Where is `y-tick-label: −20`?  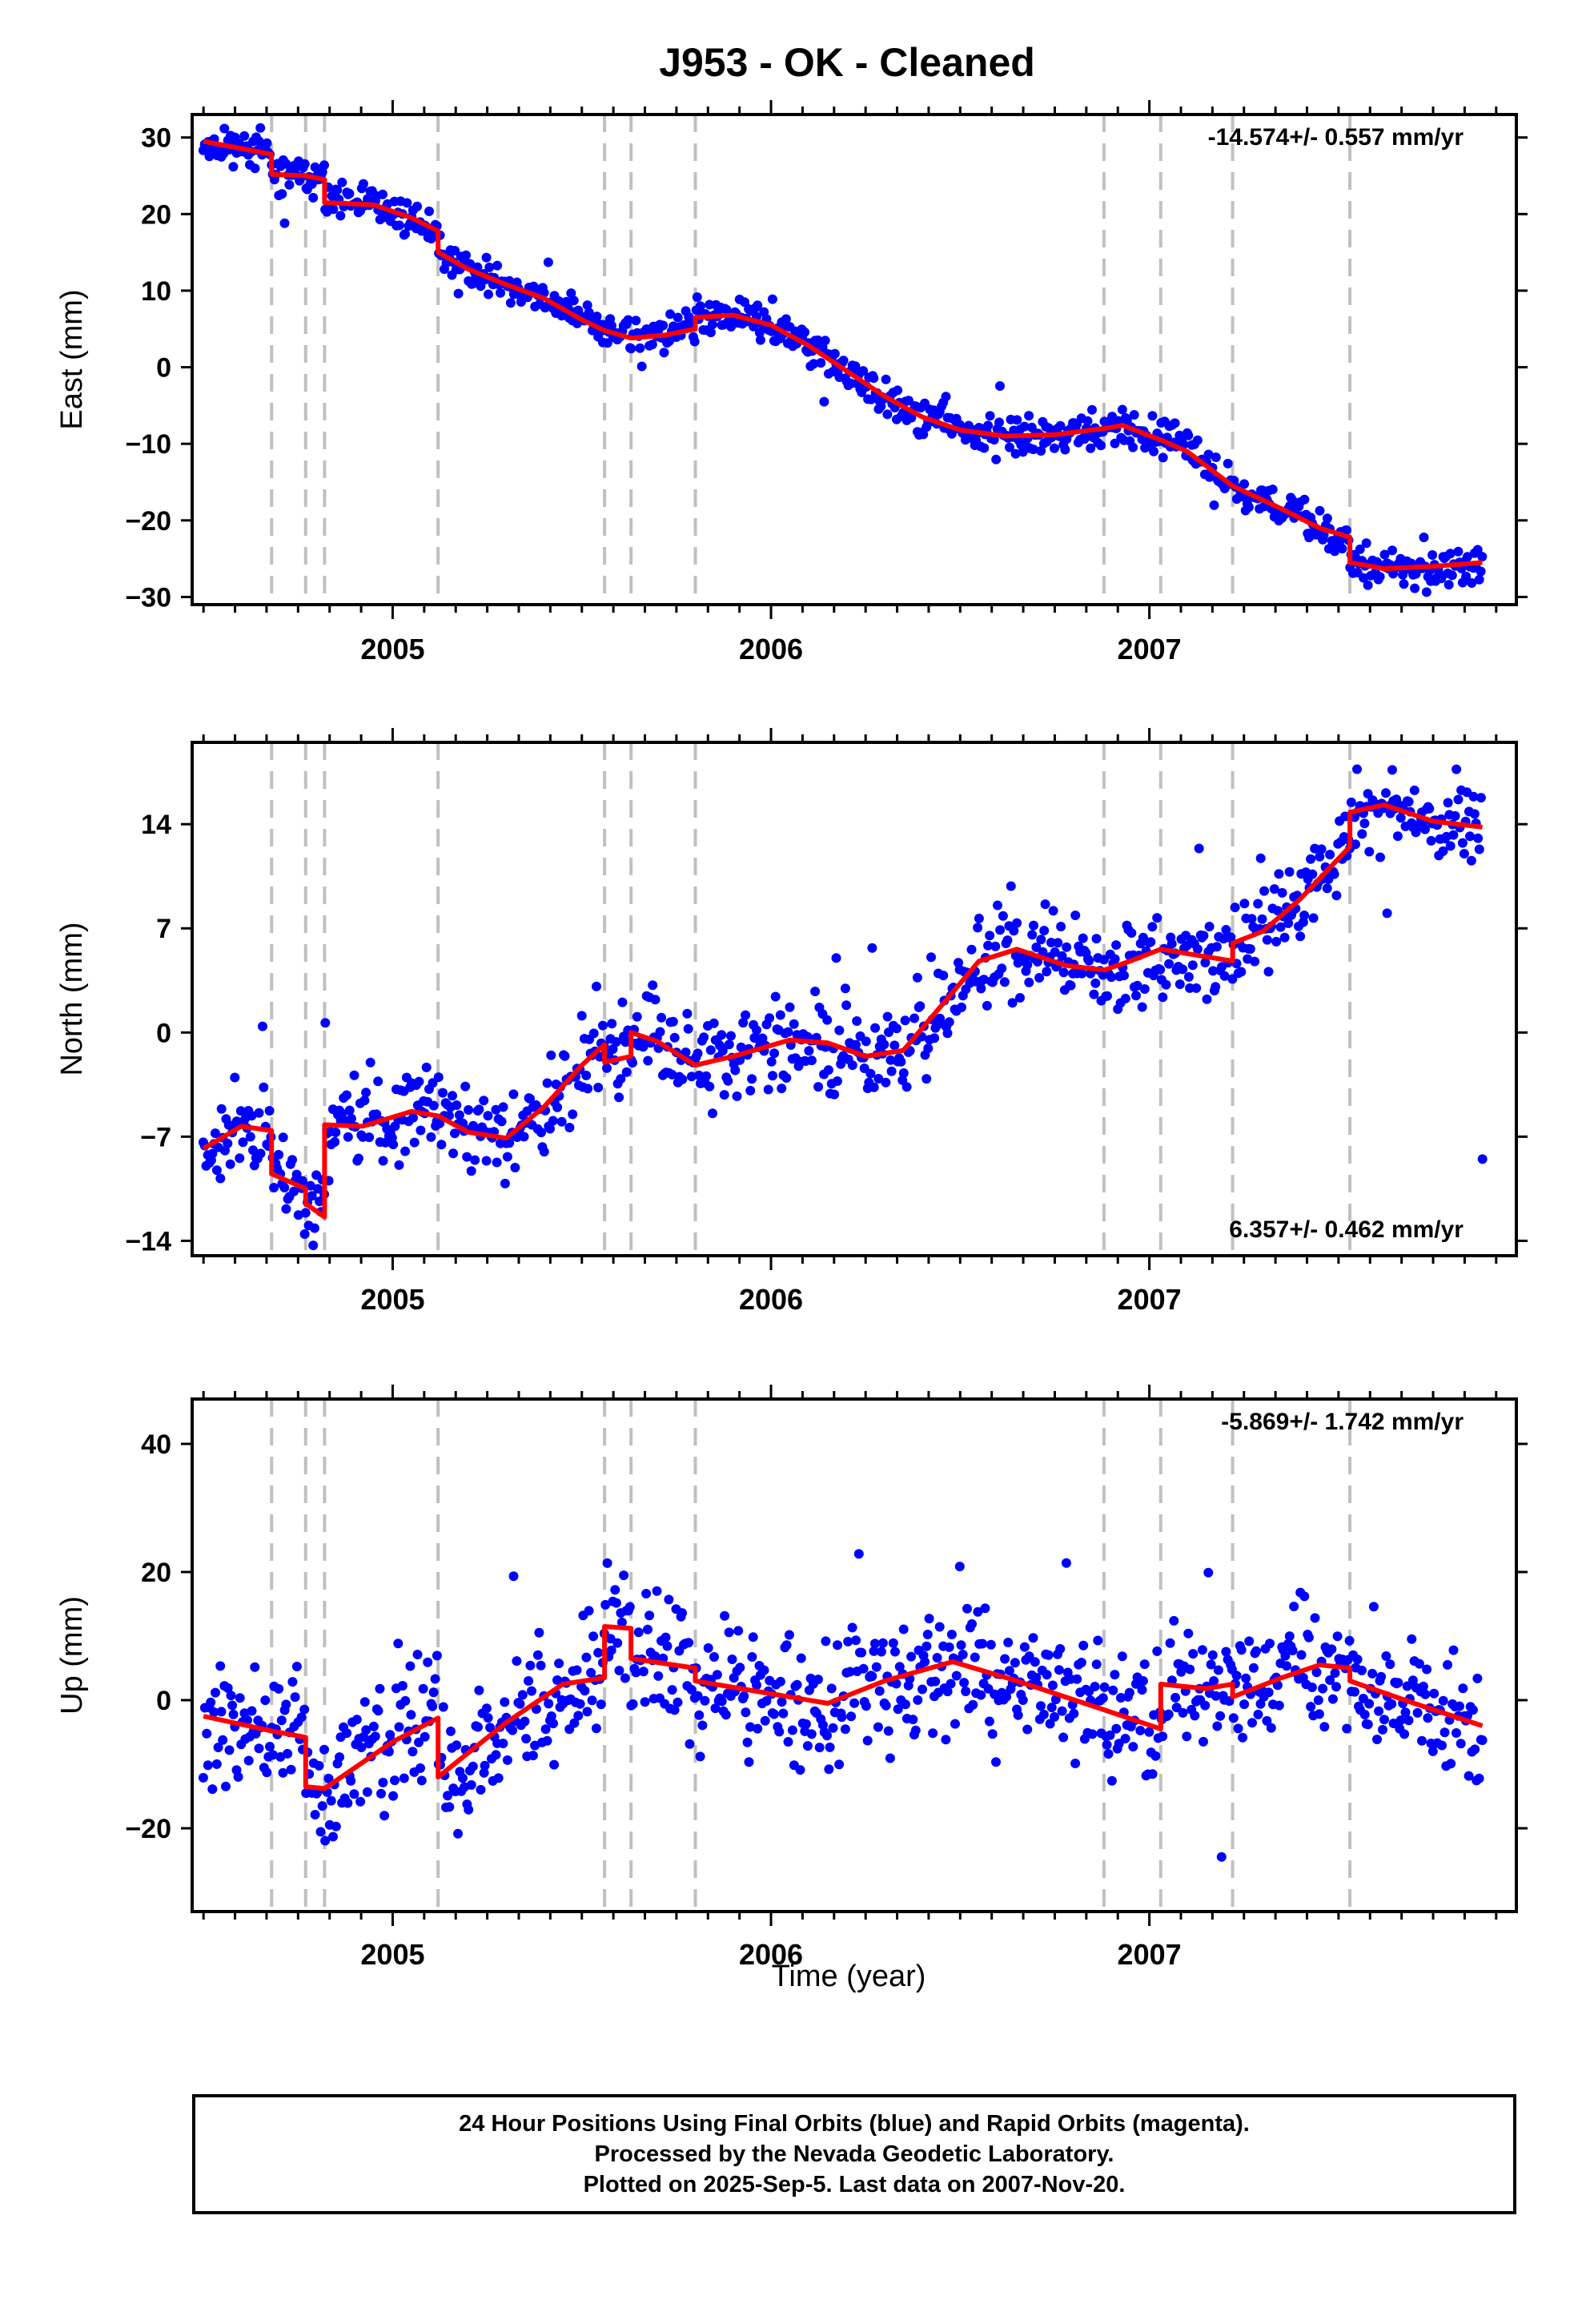 y-tick-label: −20 is located at coordinates (148, 521).